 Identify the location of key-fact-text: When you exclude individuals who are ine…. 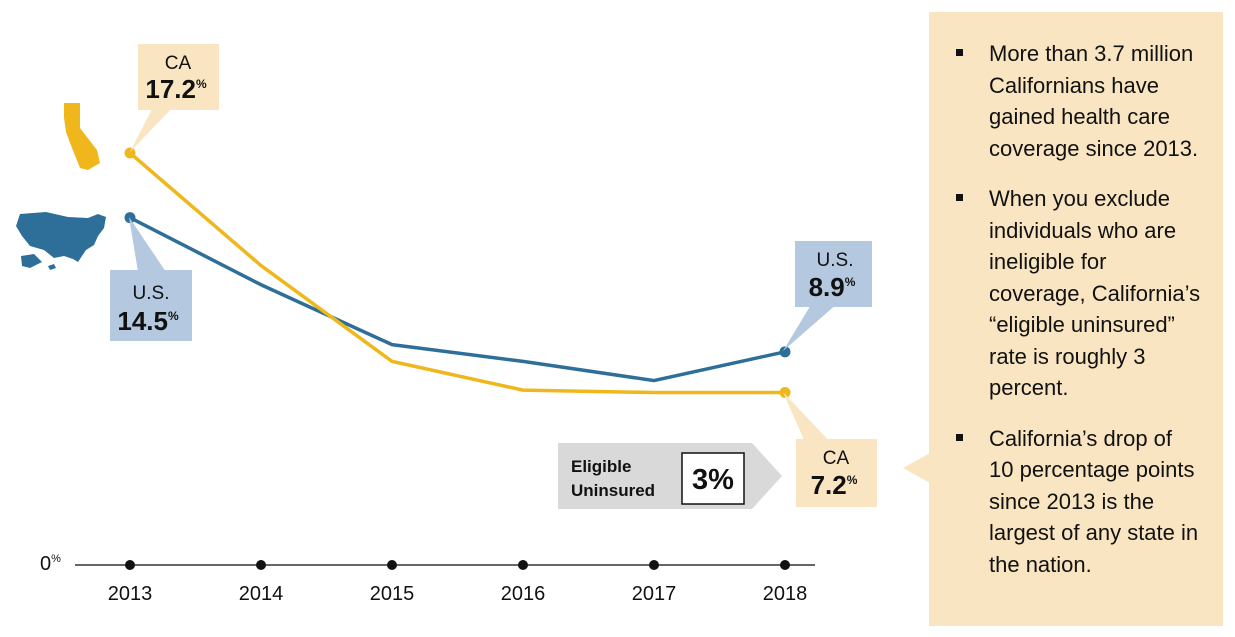
(1095, 293).